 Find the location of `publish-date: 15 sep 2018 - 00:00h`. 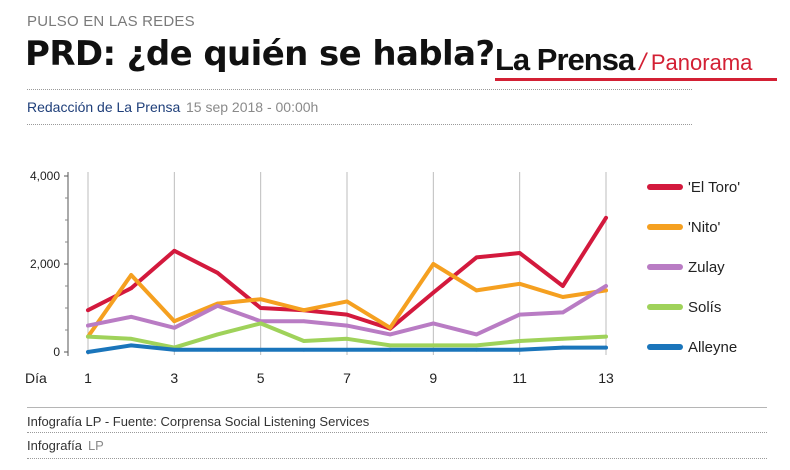

publish-date: 15 sep 2018 - 00:00h is located at coordinates (252, 107).